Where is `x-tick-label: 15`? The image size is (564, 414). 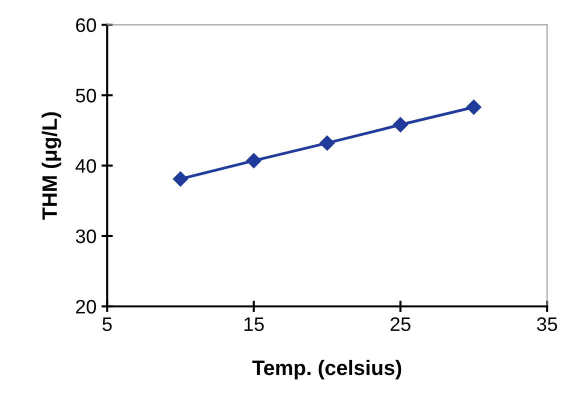 x-tick-label: 15 is located at coordinates (254, 324).